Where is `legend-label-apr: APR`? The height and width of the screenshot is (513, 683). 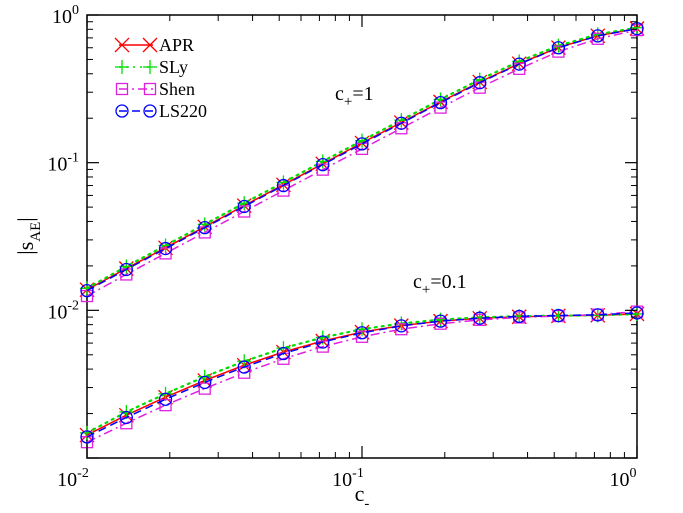
legend-label-apr: APR is located at coordinates (176, 45).